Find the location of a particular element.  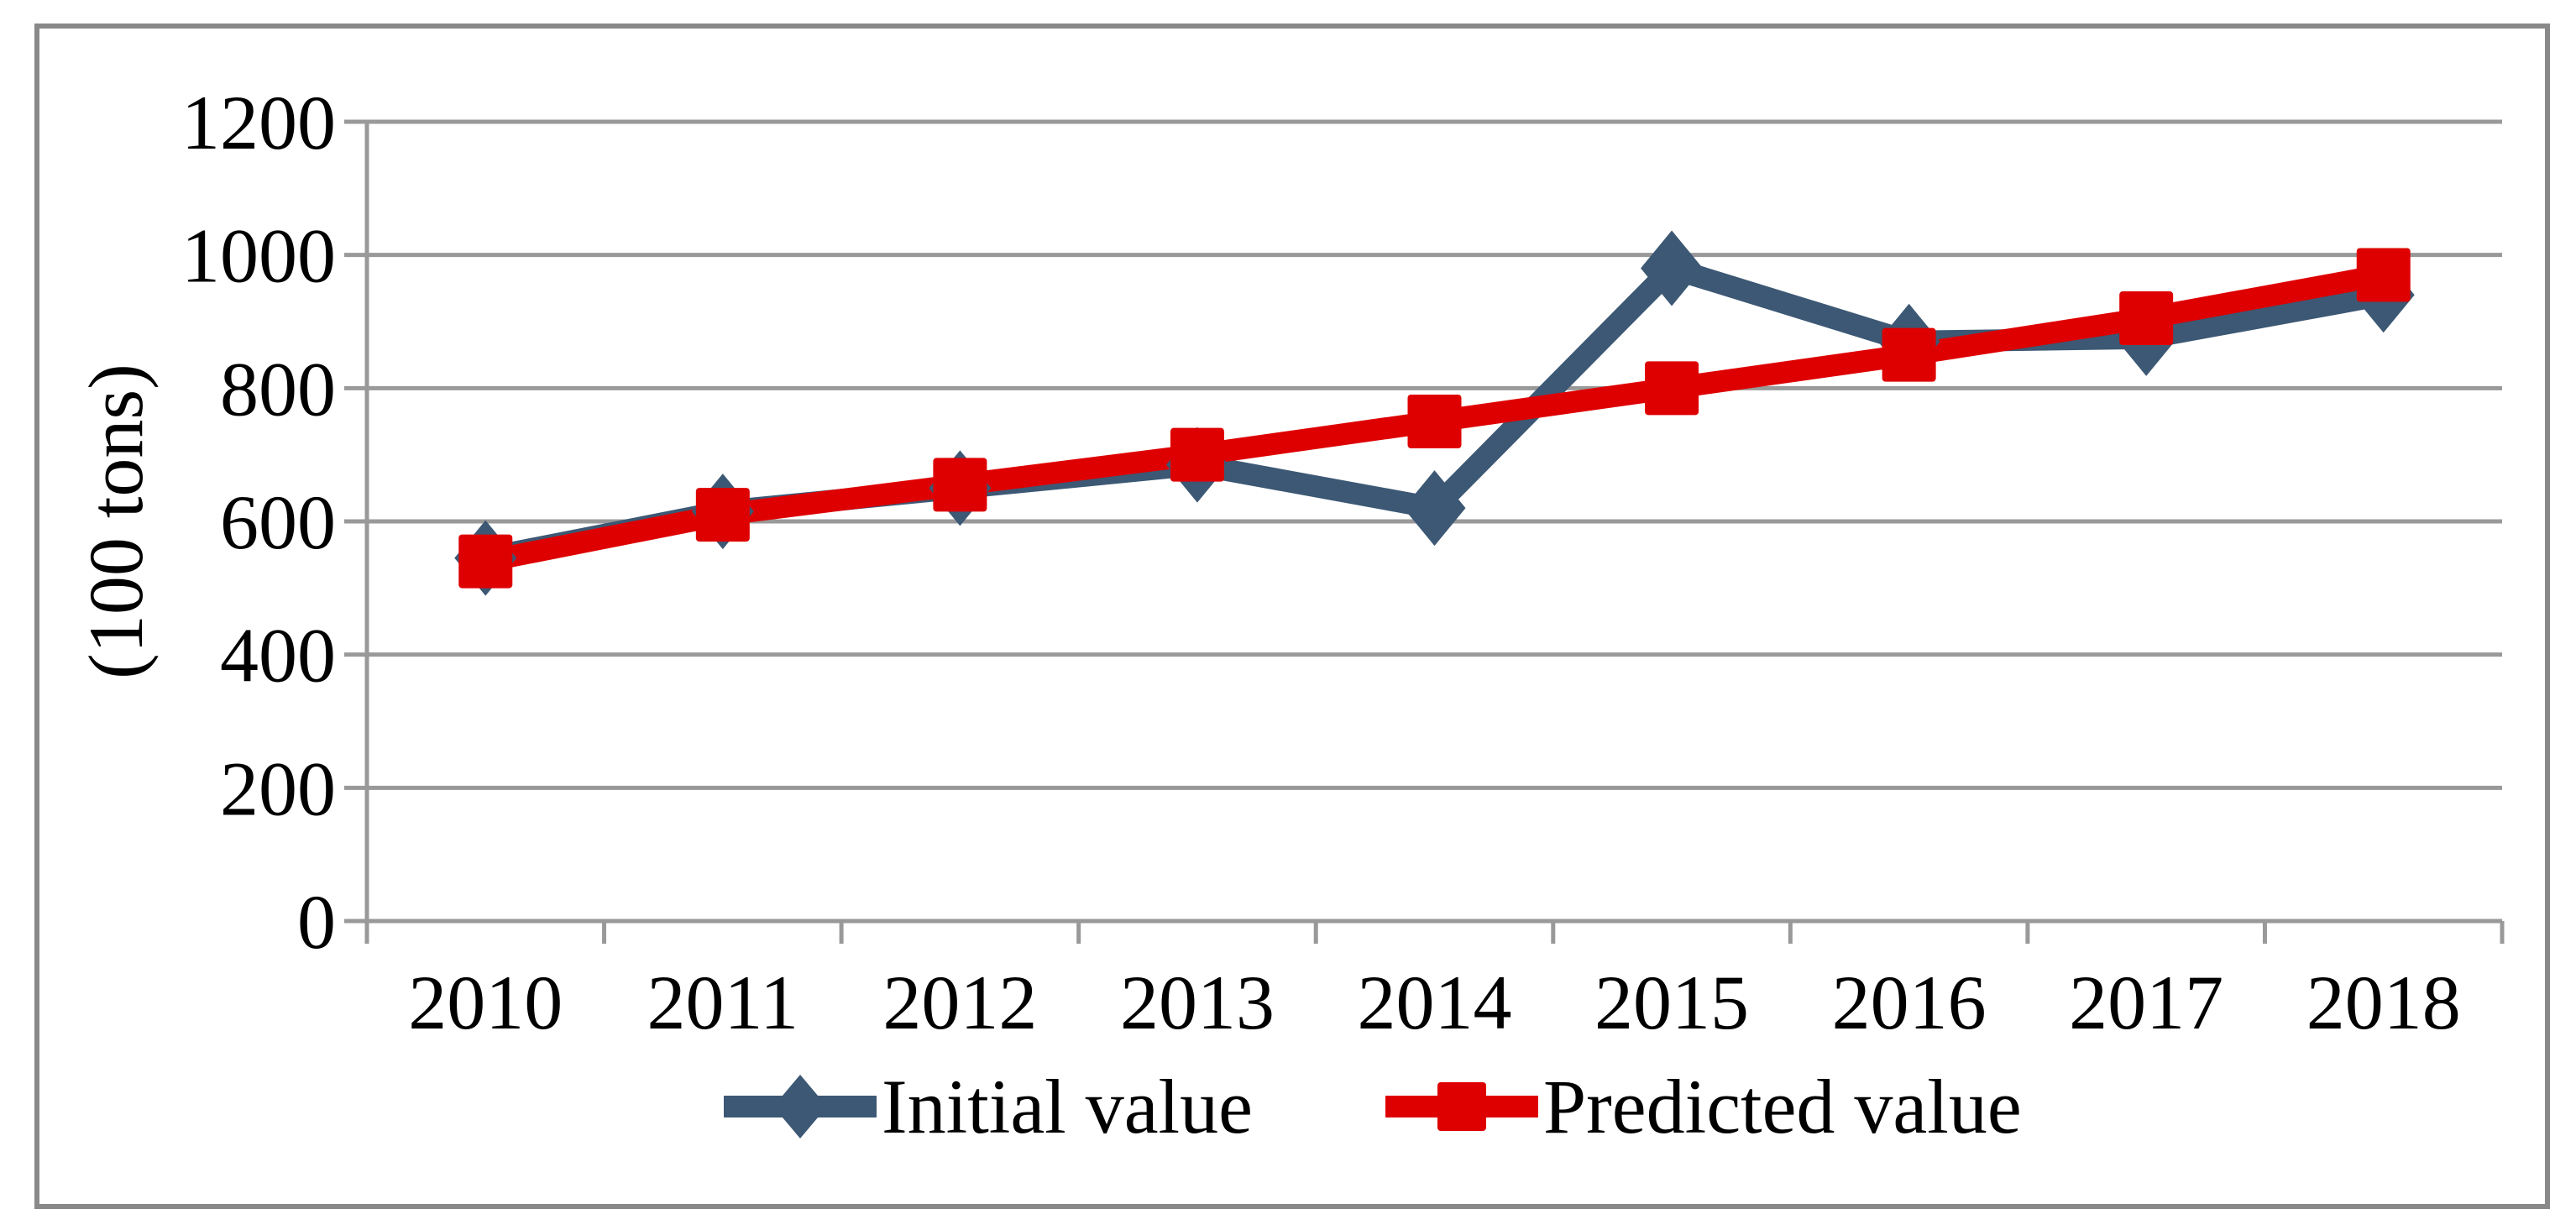

x-tick-label-2016: 2016 is located at coordinates (1909, 1003).